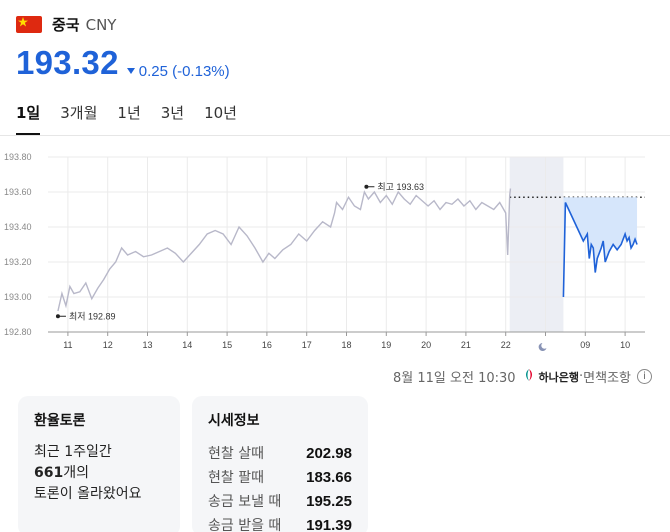  I want to click on annotation-label: 최고 193.63, so click(400, 187).